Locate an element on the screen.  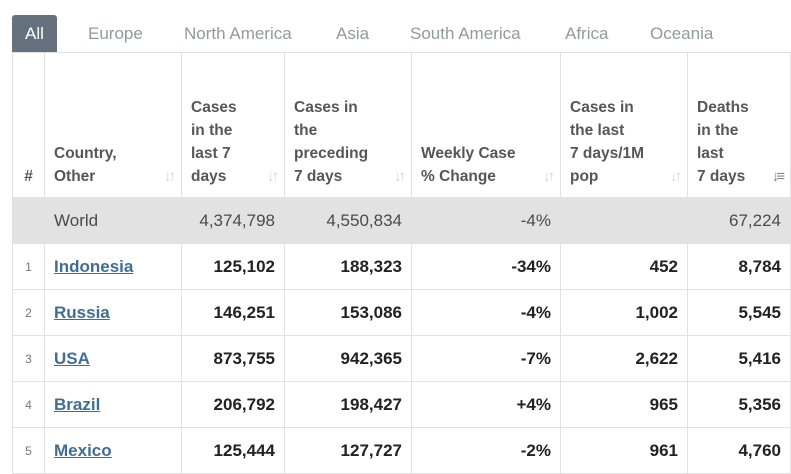
cases-per-m-cell: 961 is located at coordinates (624, 450).